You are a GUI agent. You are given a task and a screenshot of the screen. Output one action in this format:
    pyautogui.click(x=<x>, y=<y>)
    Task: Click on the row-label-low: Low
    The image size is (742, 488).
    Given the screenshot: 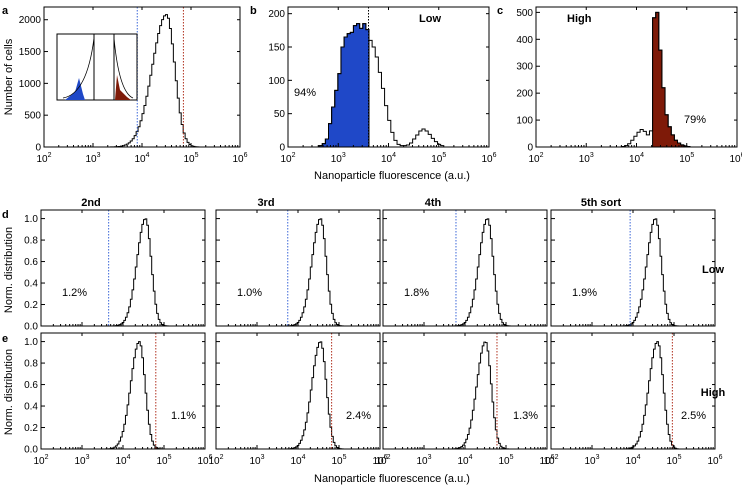 What is the action you would take?
    pyautogui.click(x=713, y=270)
    